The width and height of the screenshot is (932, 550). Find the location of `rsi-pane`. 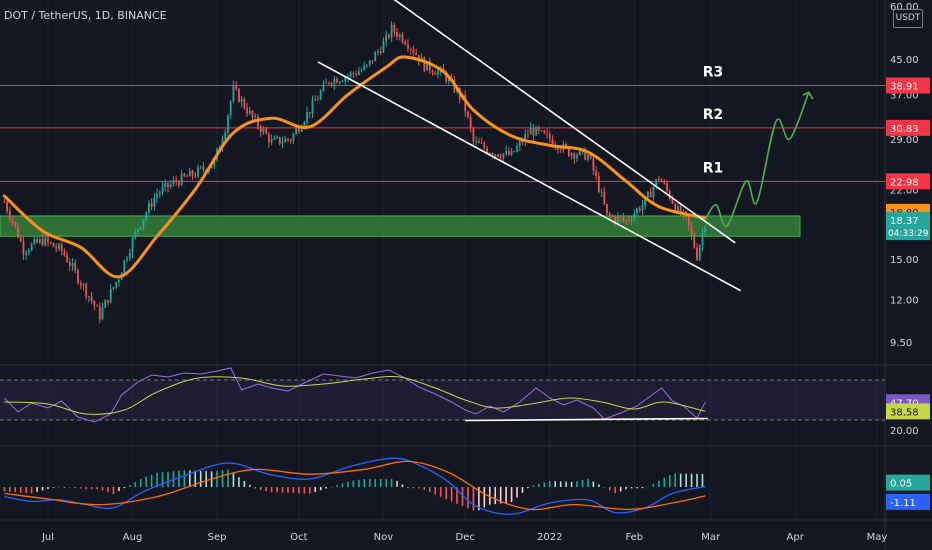

rsi-pane is located at coordinates (442, 395).